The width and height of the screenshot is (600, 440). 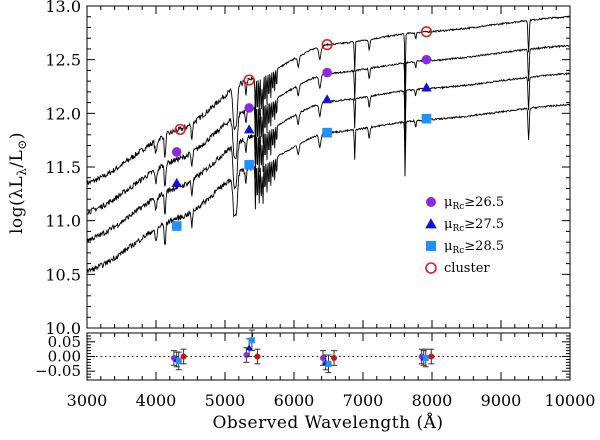 I want to click on y-axis-title-L: L, so click(x=17, y=182).